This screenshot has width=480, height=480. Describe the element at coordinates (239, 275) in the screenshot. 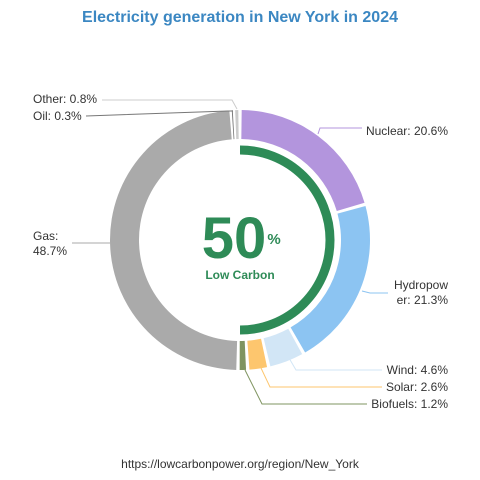

I see `center-caption: Low Carbon` at that location.